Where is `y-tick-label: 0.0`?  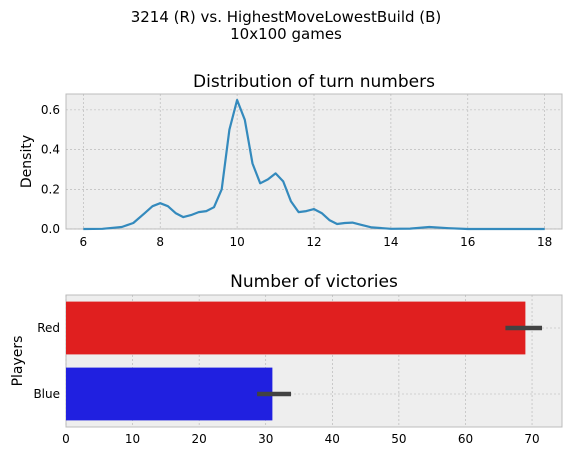
y-tick-label: 0.0 is located at coordinates (50, 229).